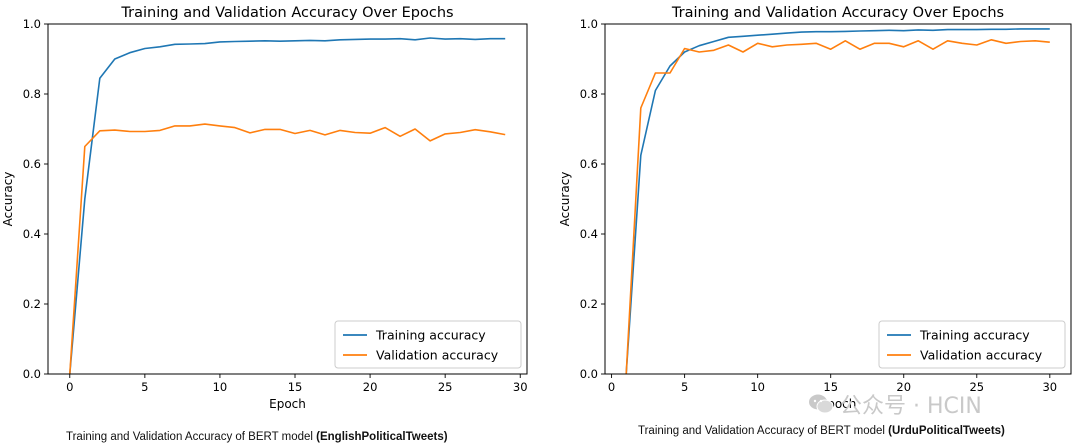 The image size is (1080, 448). Describe the element at coordinates (382, 437) in the screenshot. I see `caption-left-dataset: (EnglishPoliticalTweets)` at that location.